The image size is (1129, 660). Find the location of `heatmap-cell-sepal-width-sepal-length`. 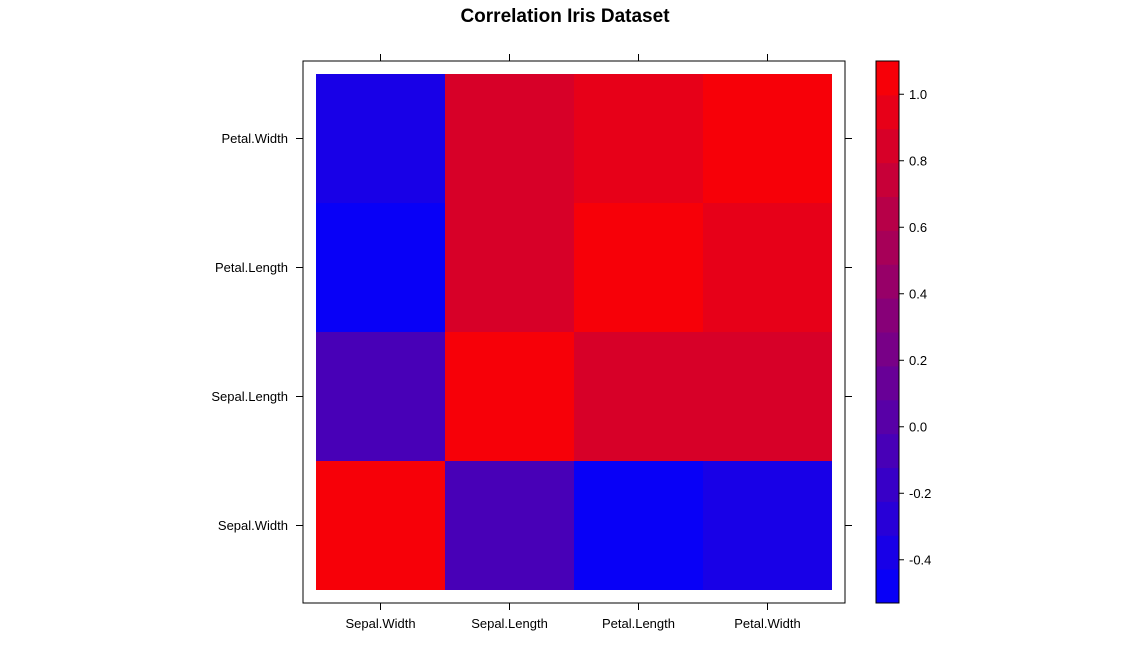

heatmap-cell-sepal-width-sepal-length is located at coordinates (509, 525).